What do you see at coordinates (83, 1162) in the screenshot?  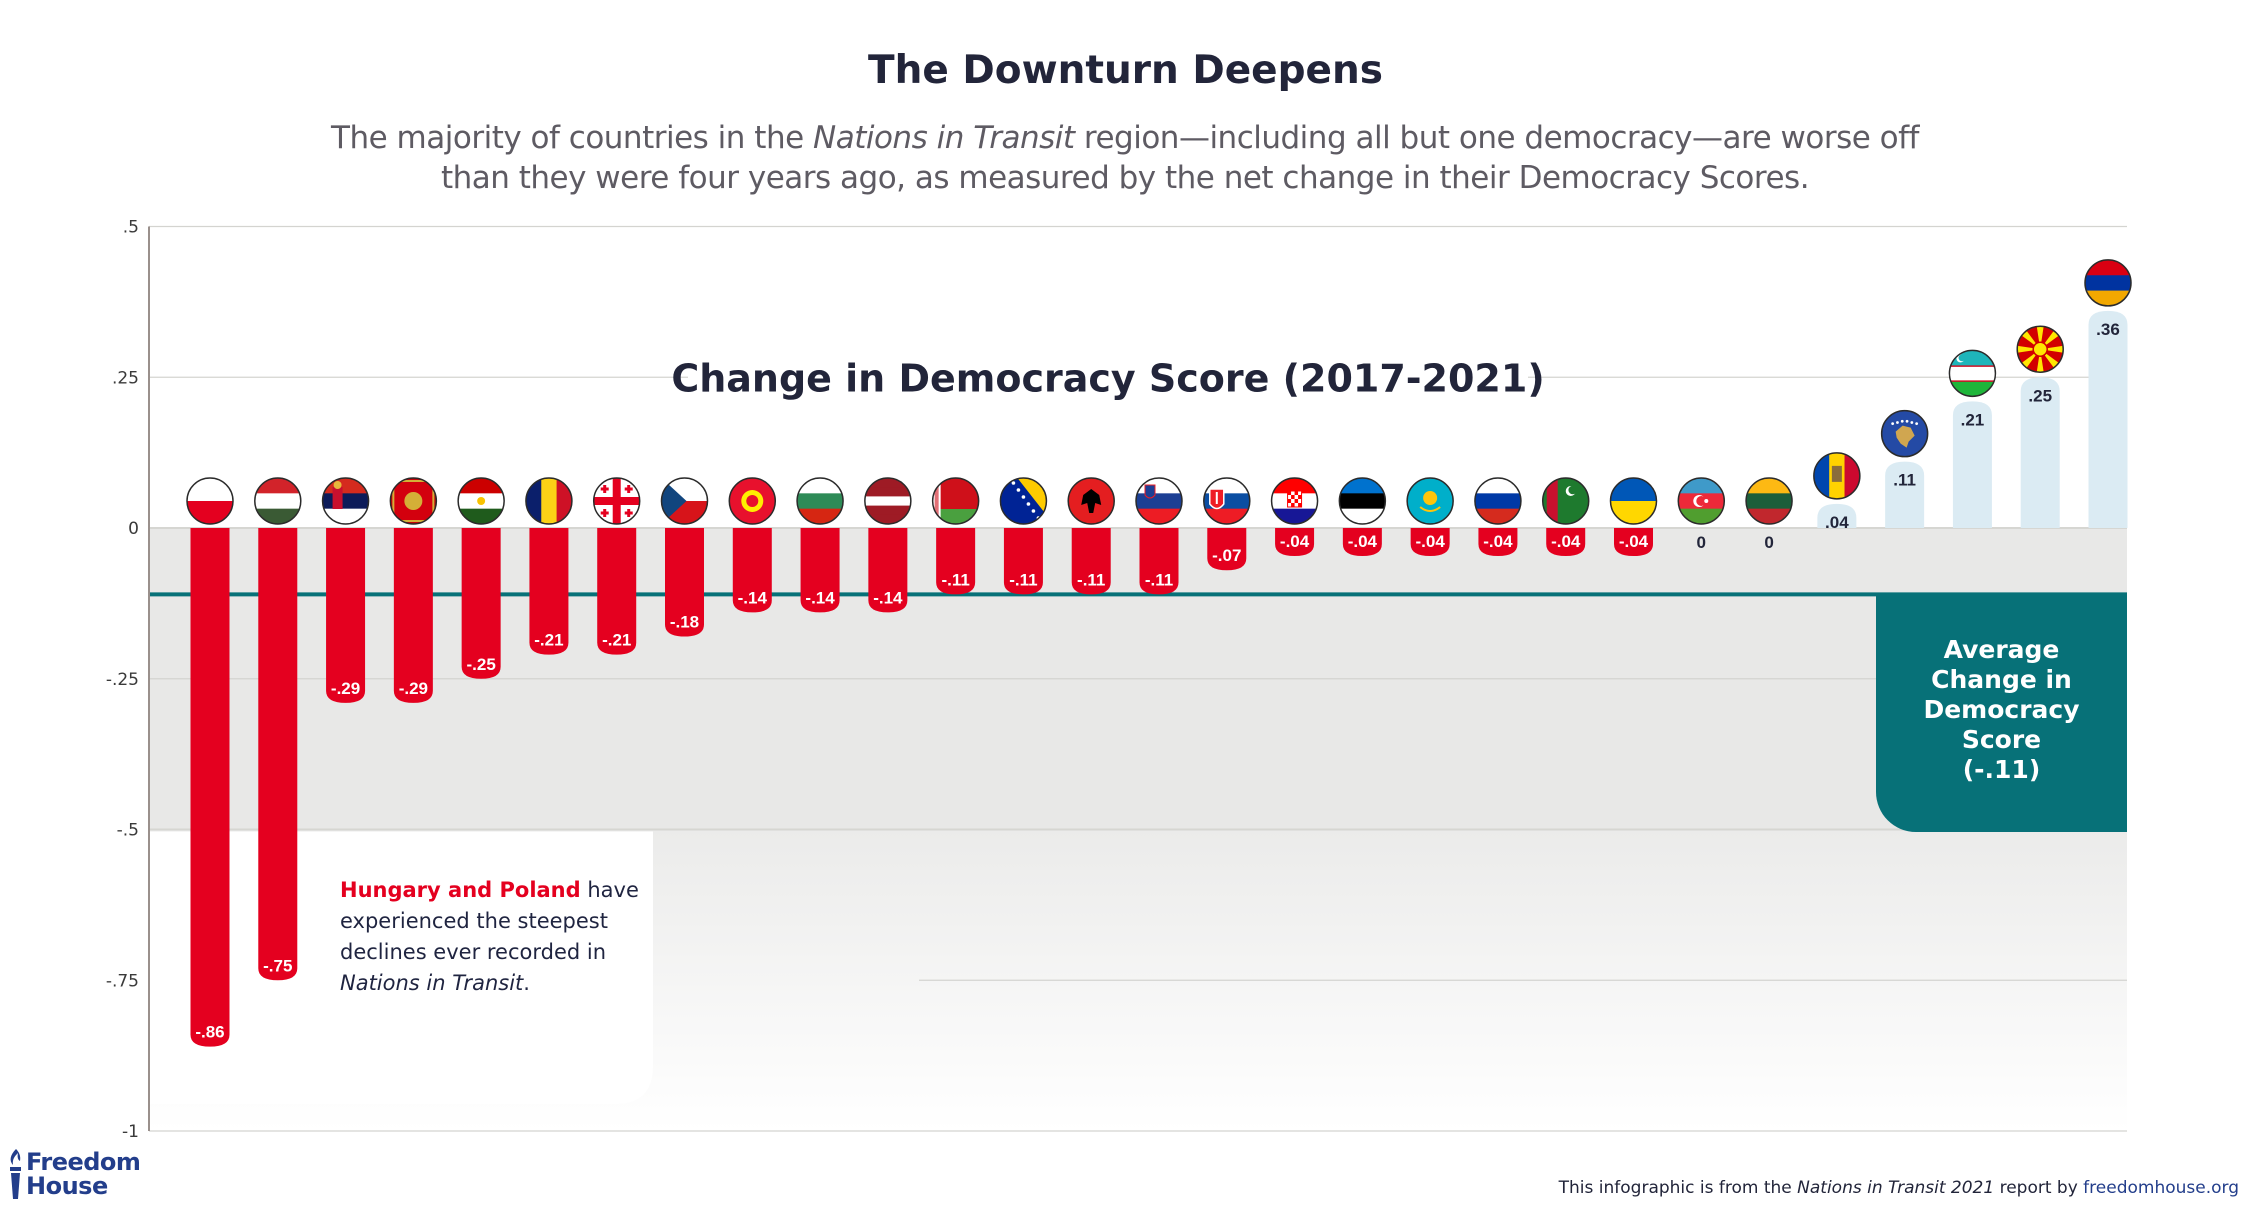 I see `logo-line-1: Freedom` at bounding box center [83, 1162].